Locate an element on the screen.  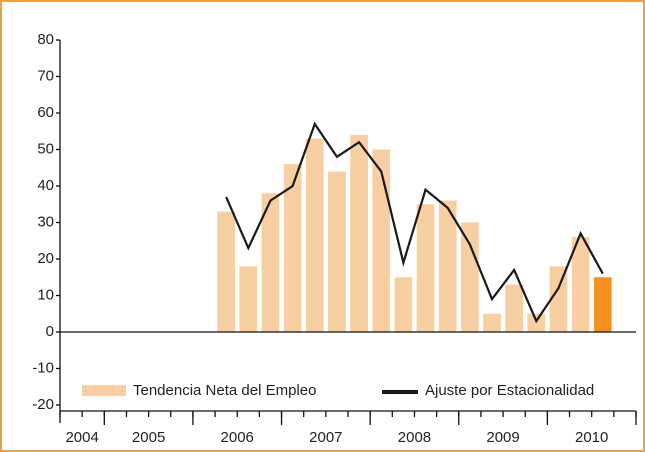
y-tick-label: 20 is located at coordinates (45, 258).